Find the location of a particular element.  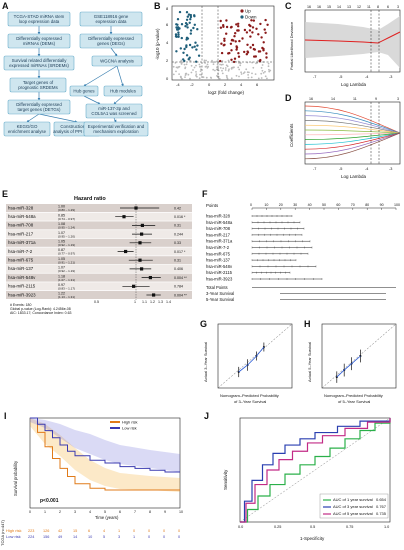

forest-row-pvalue: 0.784 is located at coordinates (178, 287).